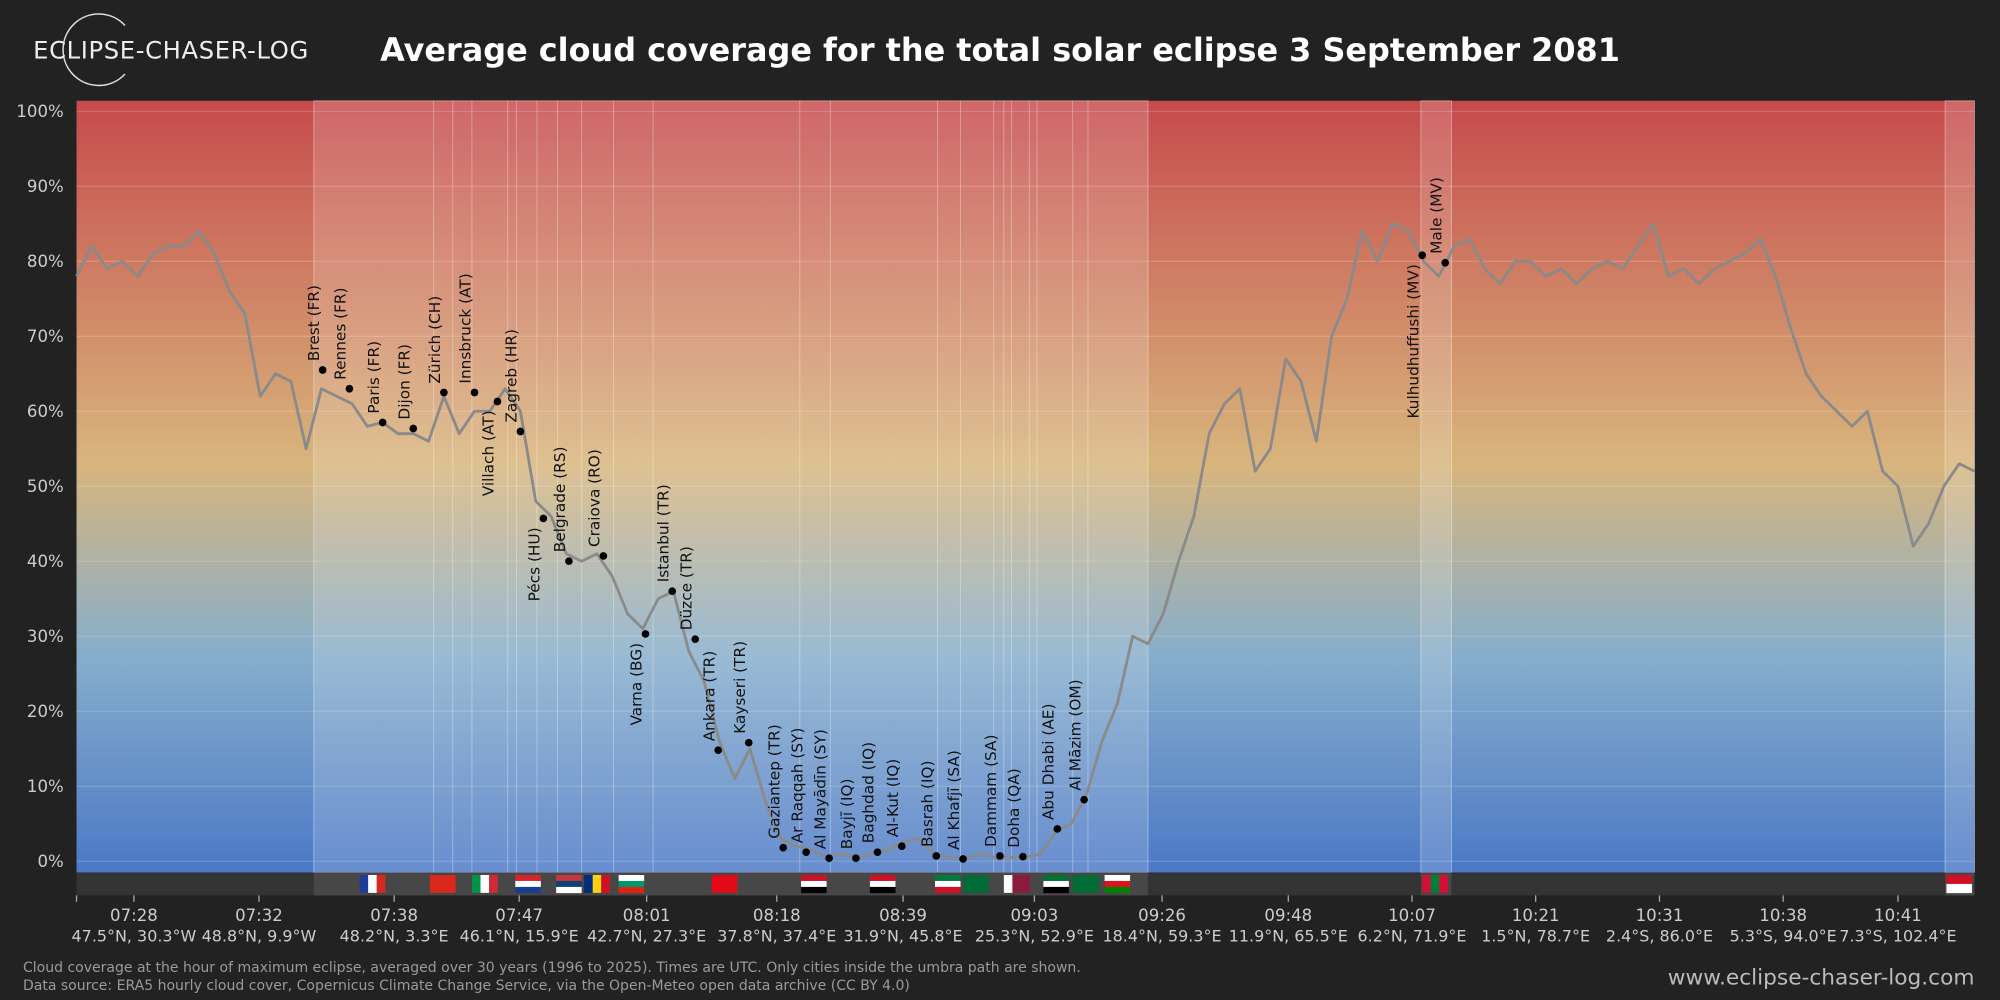 This screenshot has width=2000, height=1000. What do you see at coordinates (259, 915) in the screenshot?
I see `x-tick-label: 07:32` at bounding box center [259, 915].